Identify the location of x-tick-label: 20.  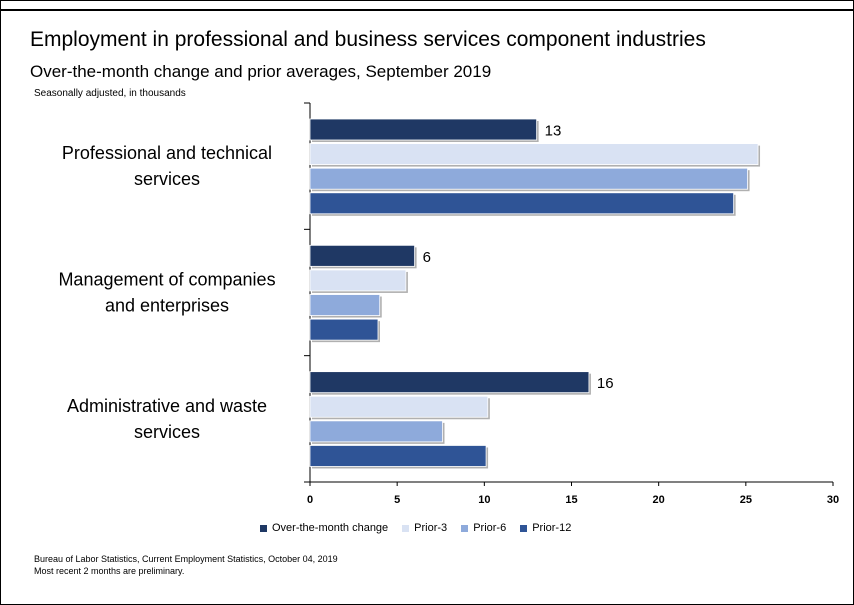
(659, 500).